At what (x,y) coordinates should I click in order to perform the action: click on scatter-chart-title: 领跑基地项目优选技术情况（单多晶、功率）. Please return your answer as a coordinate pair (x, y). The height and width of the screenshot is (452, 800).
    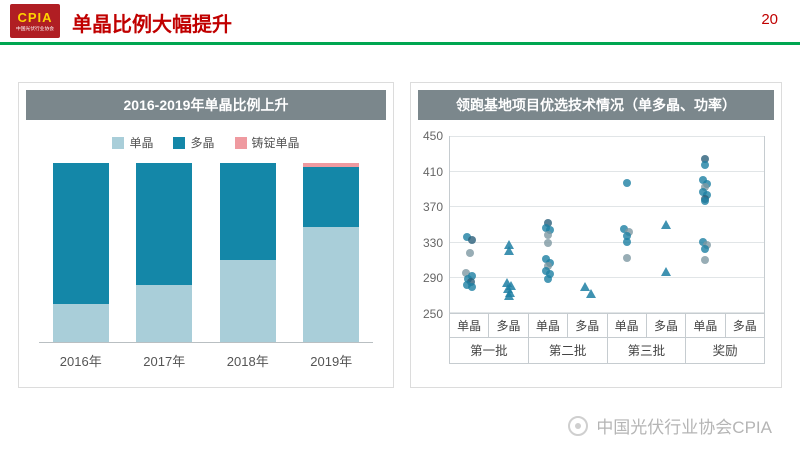
    Looking at the image, I should click on (596, 105).